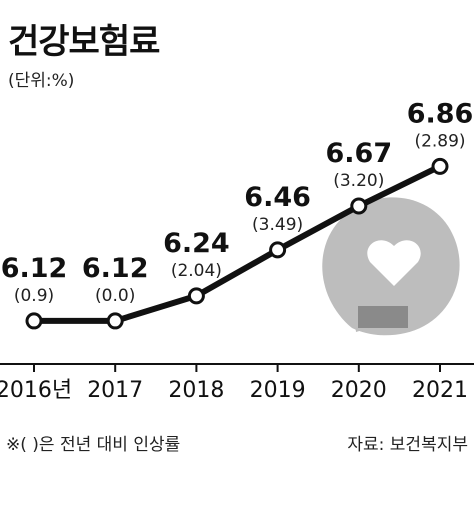 The width and height of the screenshot is (474, 519). I want to click on data-label-change: (3.49), so click(277, 225).